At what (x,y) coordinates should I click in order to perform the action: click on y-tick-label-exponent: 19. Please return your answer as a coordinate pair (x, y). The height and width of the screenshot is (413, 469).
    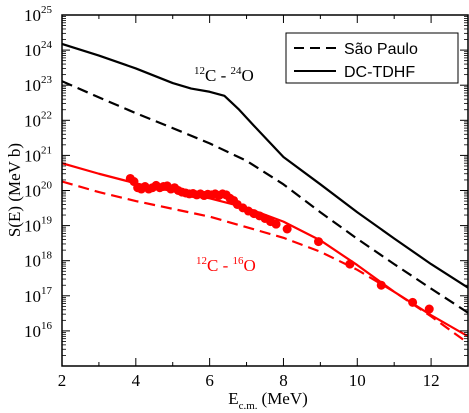
    Looking at the image, I should click on (47, 221).